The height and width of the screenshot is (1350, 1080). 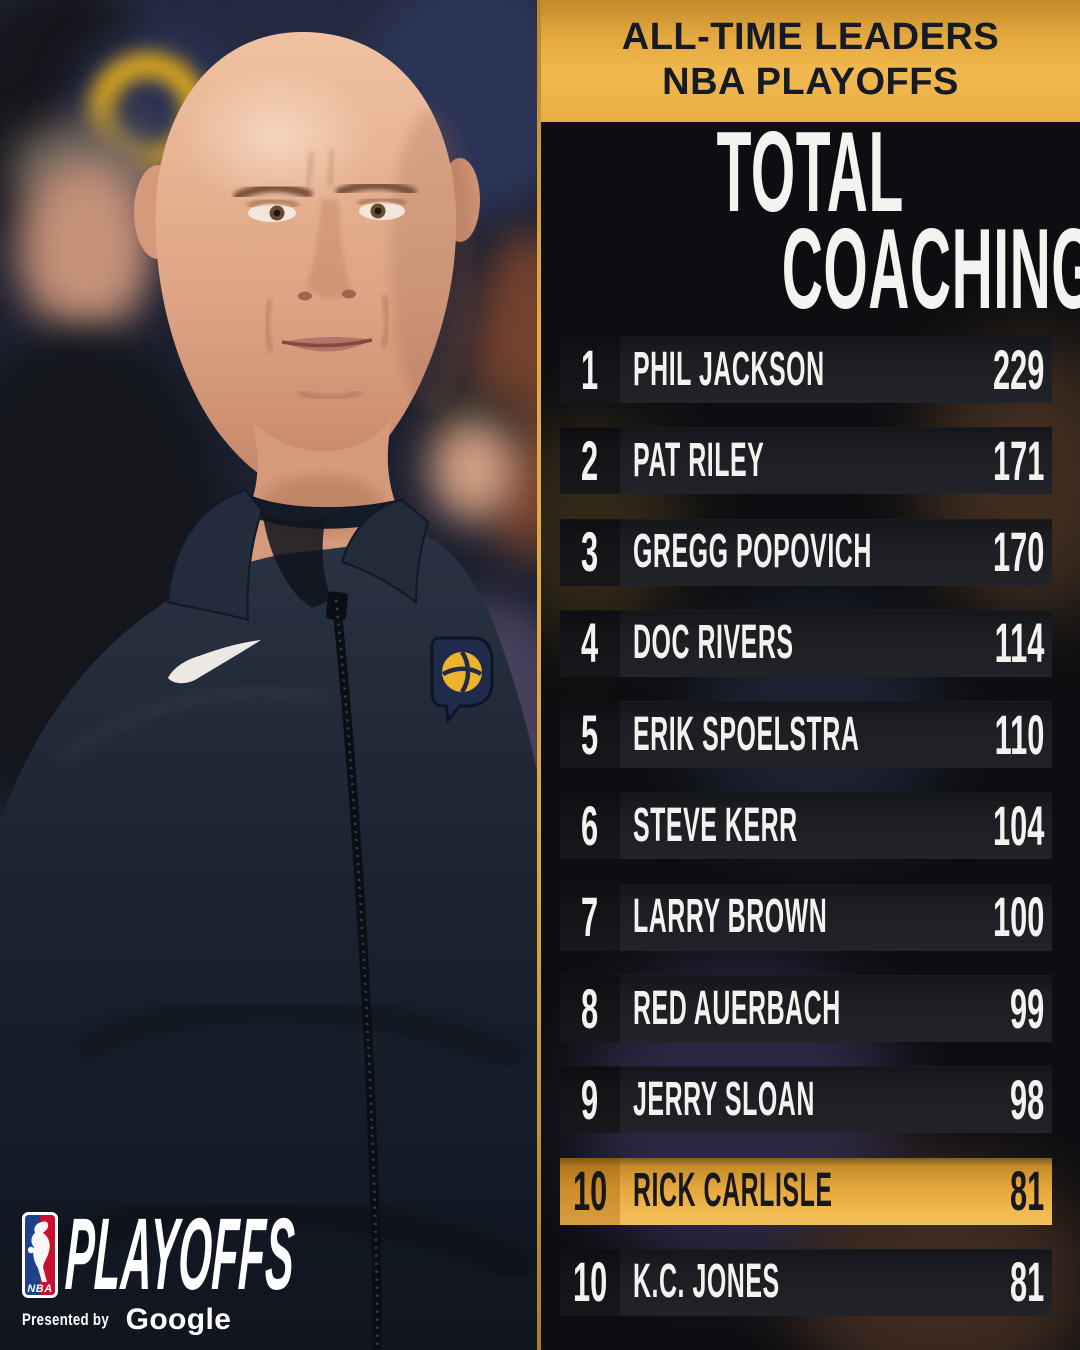 I want to click on coach-name: STEVE KERR, so click(x=715, y=825).